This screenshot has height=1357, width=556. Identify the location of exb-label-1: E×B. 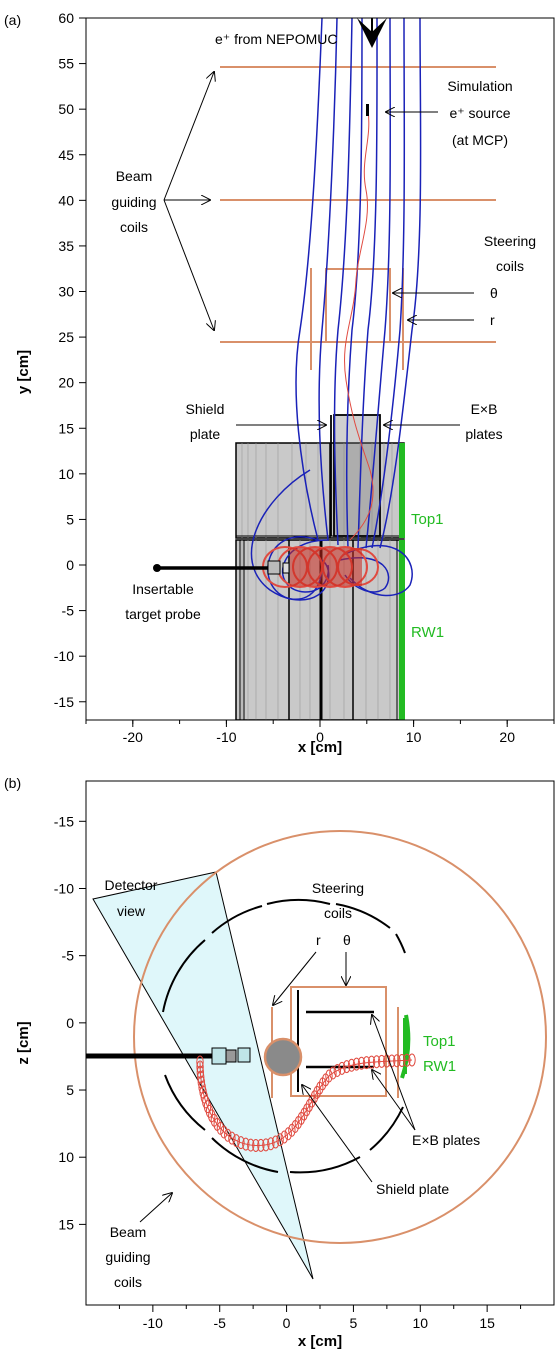
(484, 409).